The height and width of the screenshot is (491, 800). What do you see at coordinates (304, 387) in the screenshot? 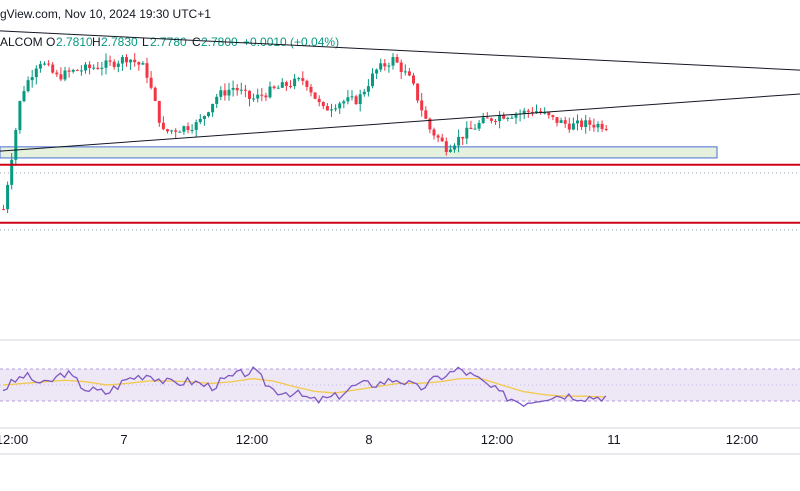
I see `rsi-ma-line` at bounding box center [304, 387].